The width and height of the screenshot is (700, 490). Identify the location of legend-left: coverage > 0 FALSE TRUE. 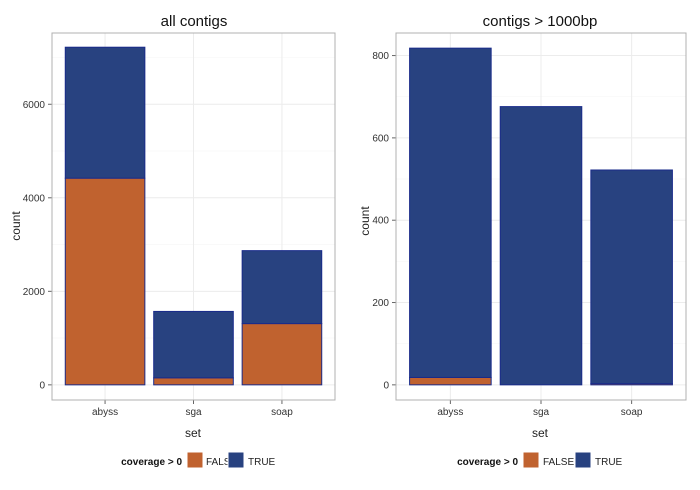
(198, 460).